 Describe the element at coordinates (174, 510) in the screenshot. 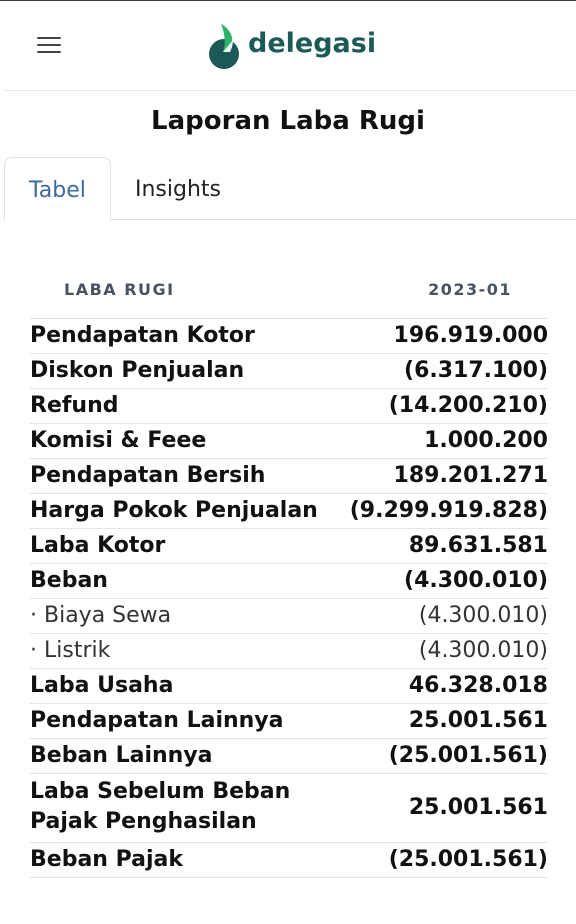

I see `row-label: Harga Pokok Penjualan` at that location.